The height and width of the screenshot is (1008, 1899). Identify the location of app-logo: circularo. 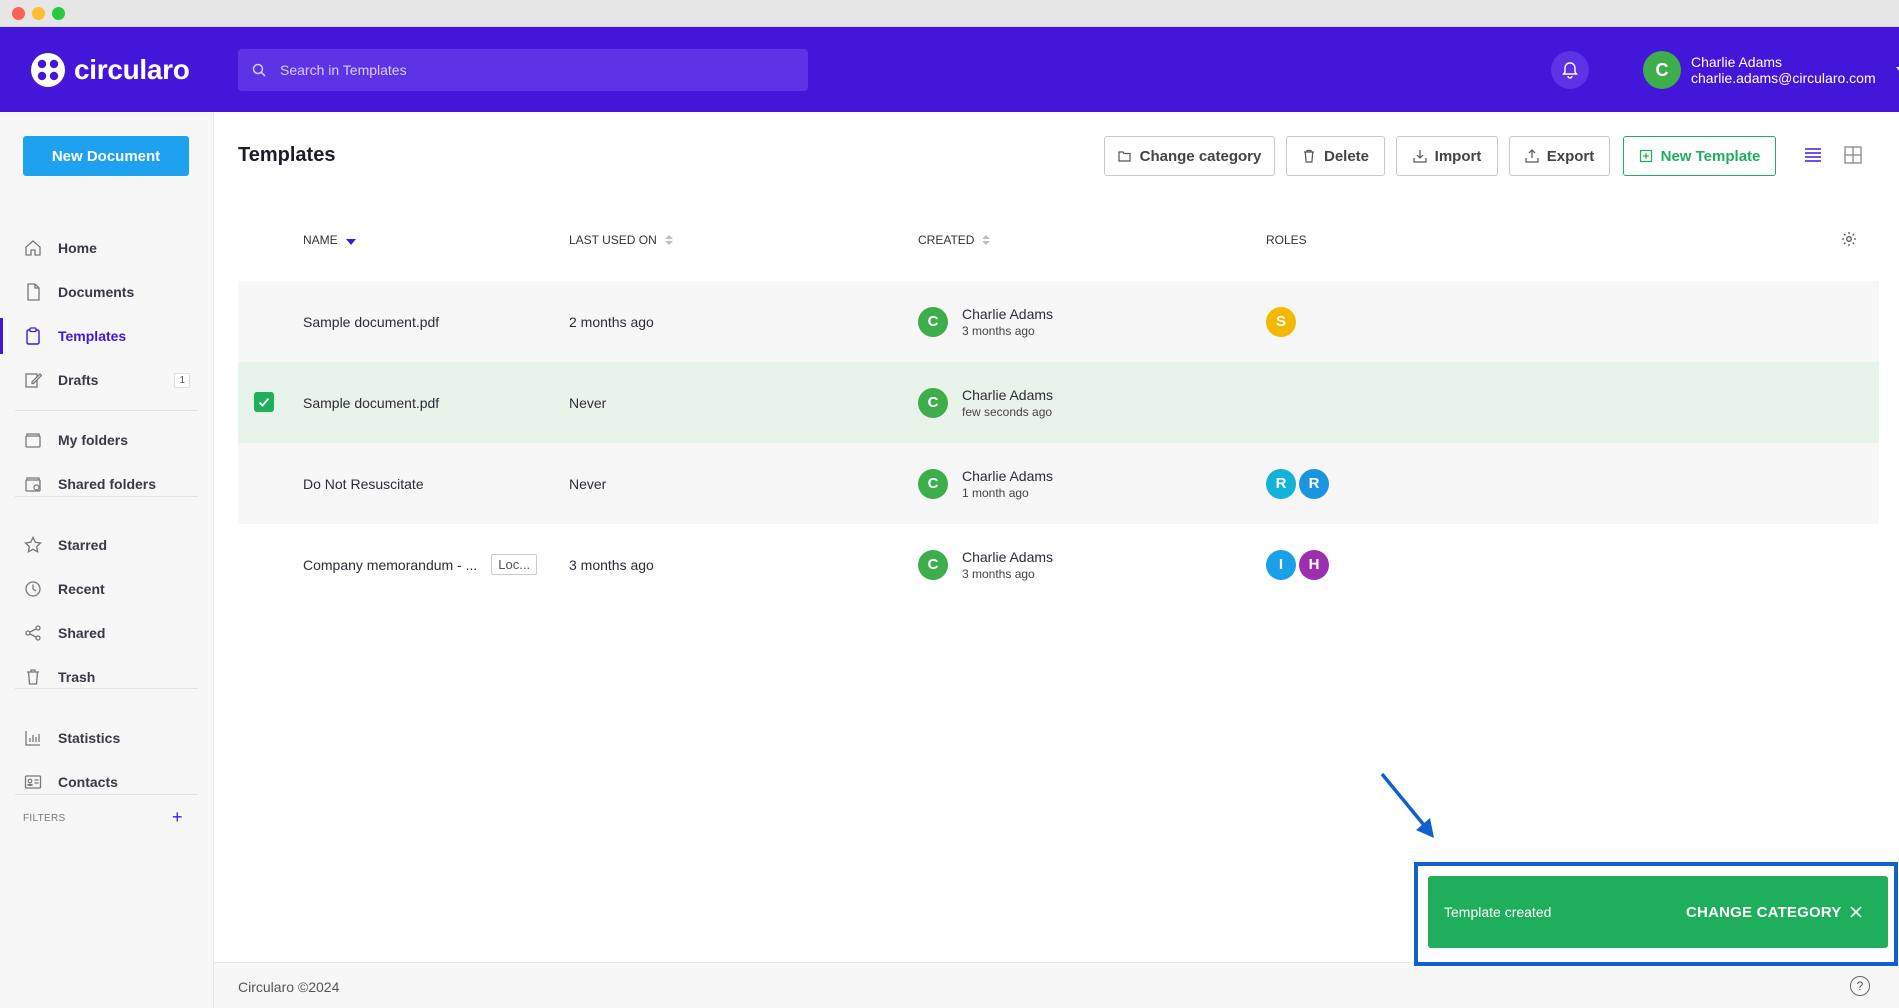
(110, 70).